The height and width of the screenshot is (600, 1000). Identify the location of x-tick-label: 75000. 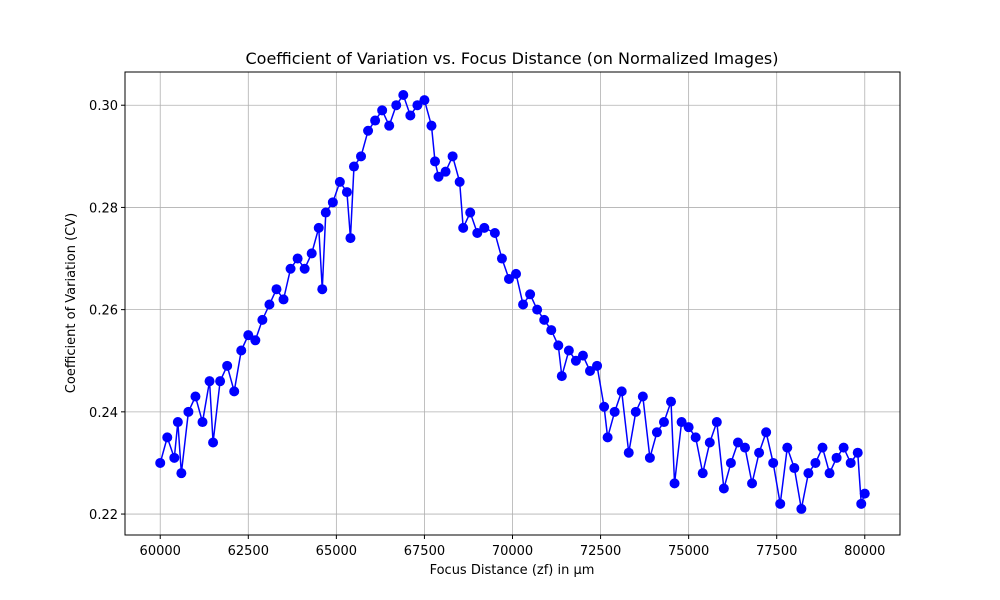
(688, 551).